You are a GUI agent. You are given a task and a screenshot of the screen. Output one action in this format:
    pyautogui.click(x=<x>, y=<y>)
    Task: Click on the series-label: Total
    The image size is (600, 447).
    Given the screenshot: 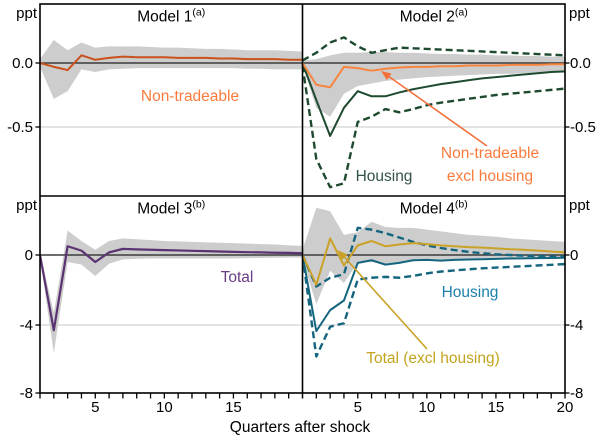 What is the action you would take?
    pyautogui.click(x=237, y=277)
    